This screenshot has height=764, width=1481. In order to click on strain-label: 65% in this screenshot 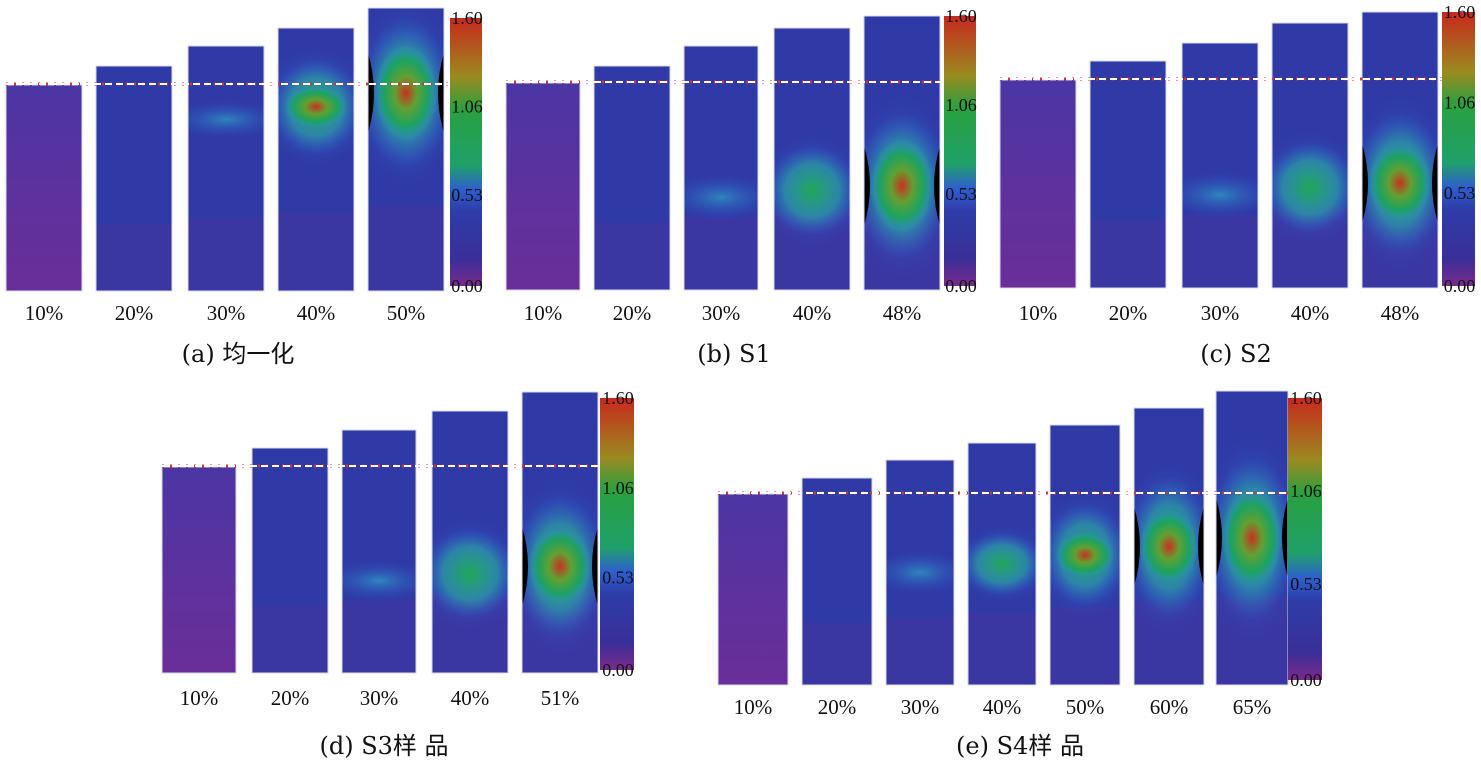, I will do `click(1252, 707)`.